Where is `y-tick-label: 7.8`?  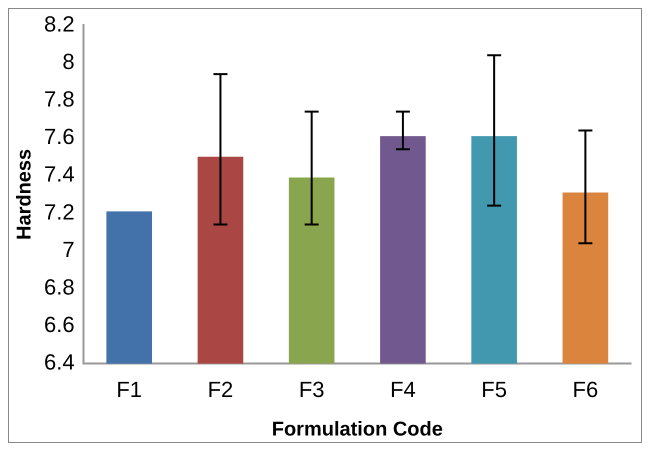
y-tick-label: 7.8 is located at coordinates (59, 99).